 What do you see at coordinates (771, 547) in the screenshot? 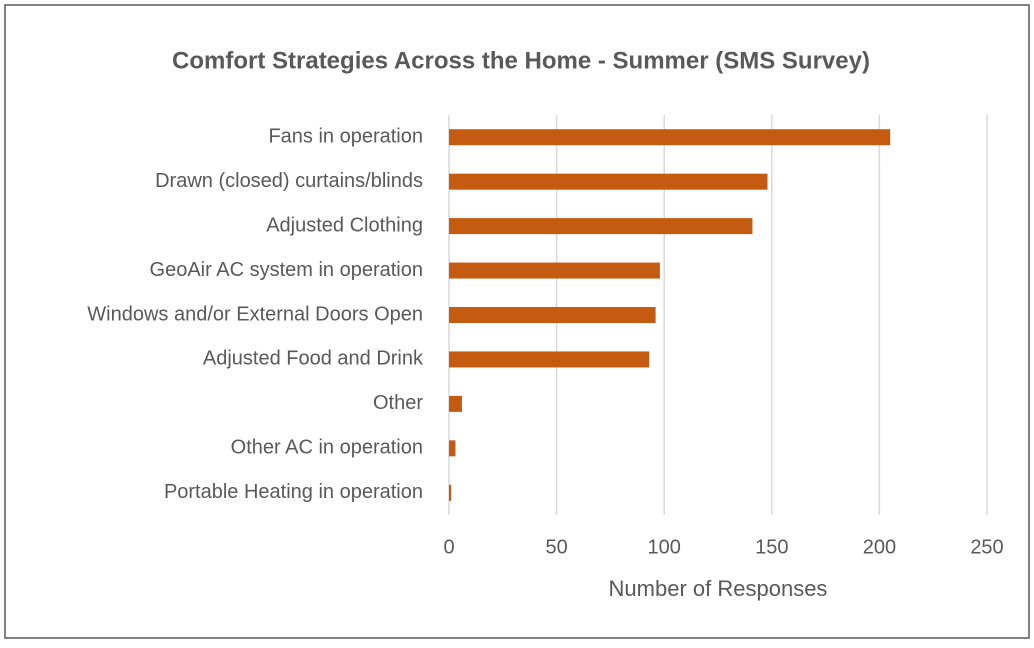
I see `x-tick-label: 150` at bounding box center [771, 547].